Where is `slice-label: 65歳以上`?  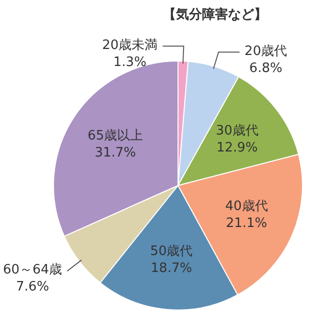
slice-label: 65歳以上 is located at coordinates (116, 136).